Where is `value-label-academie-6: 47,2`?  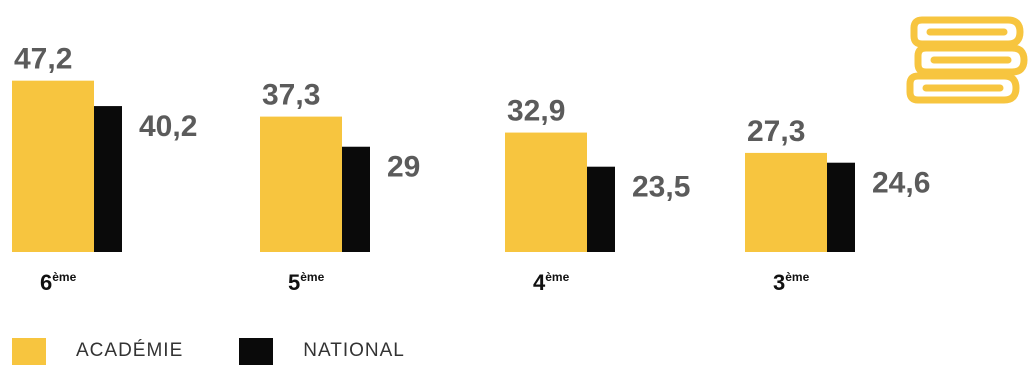
value-label-academie-6: 47,2 is located at coordinates (43, 59).